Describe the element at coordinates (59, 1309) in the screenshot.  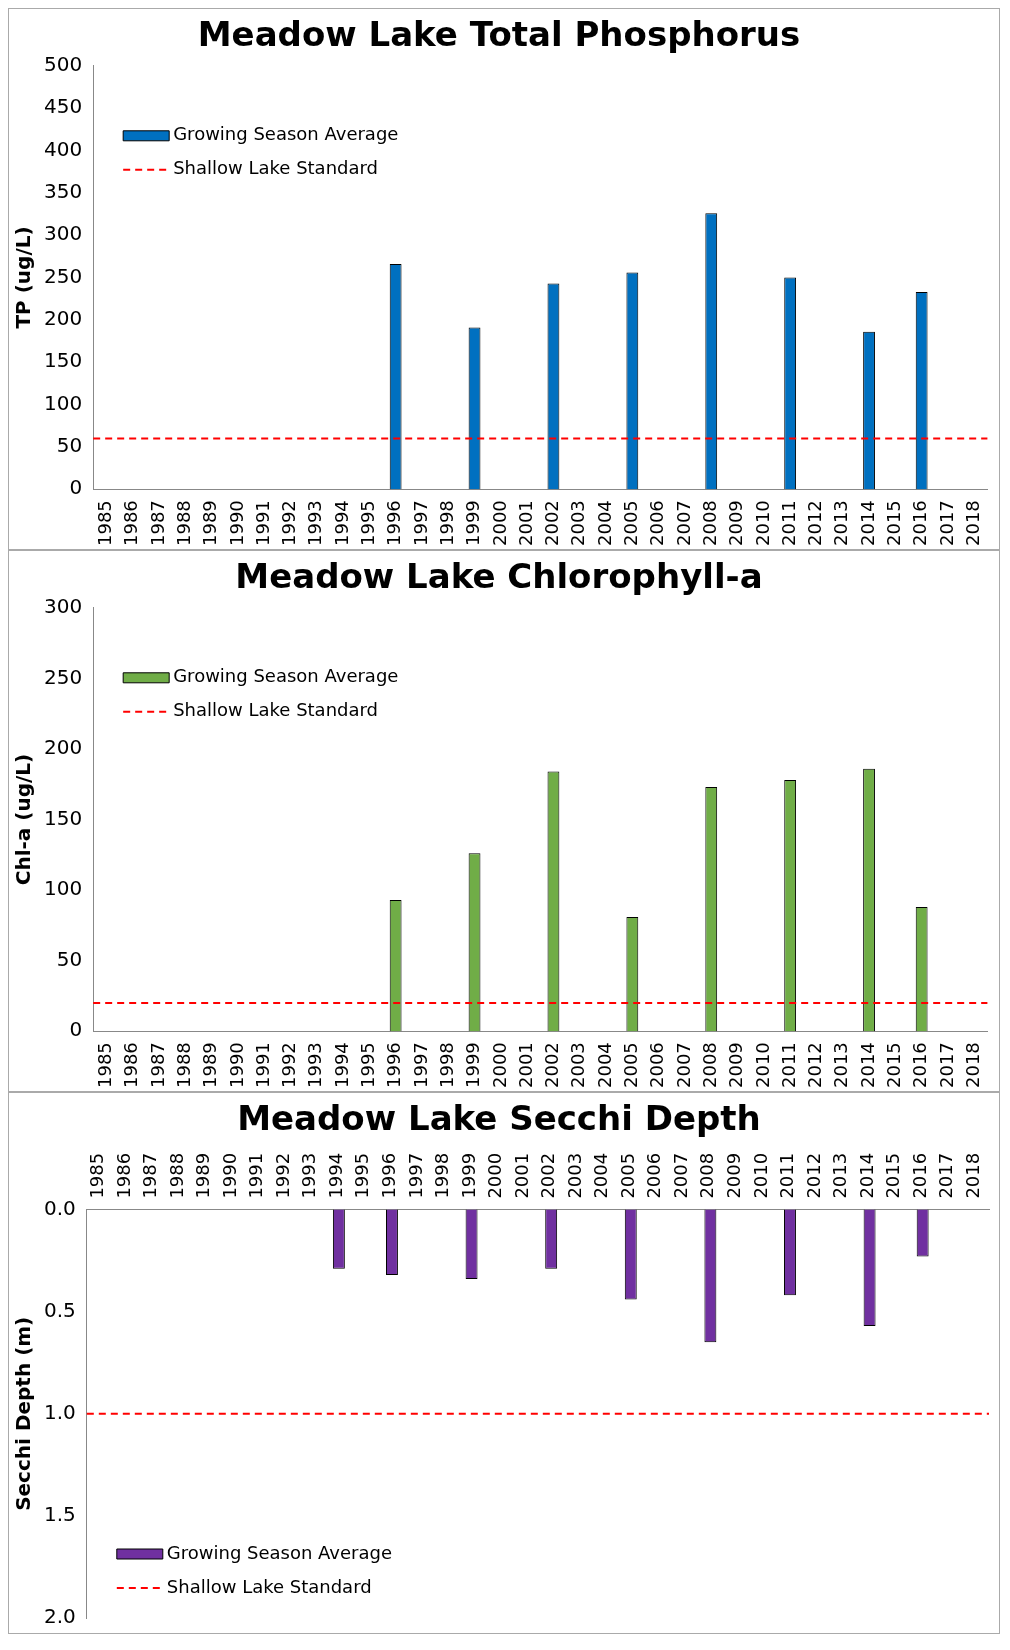
I see `y-tick-label: 0.5` at that location.